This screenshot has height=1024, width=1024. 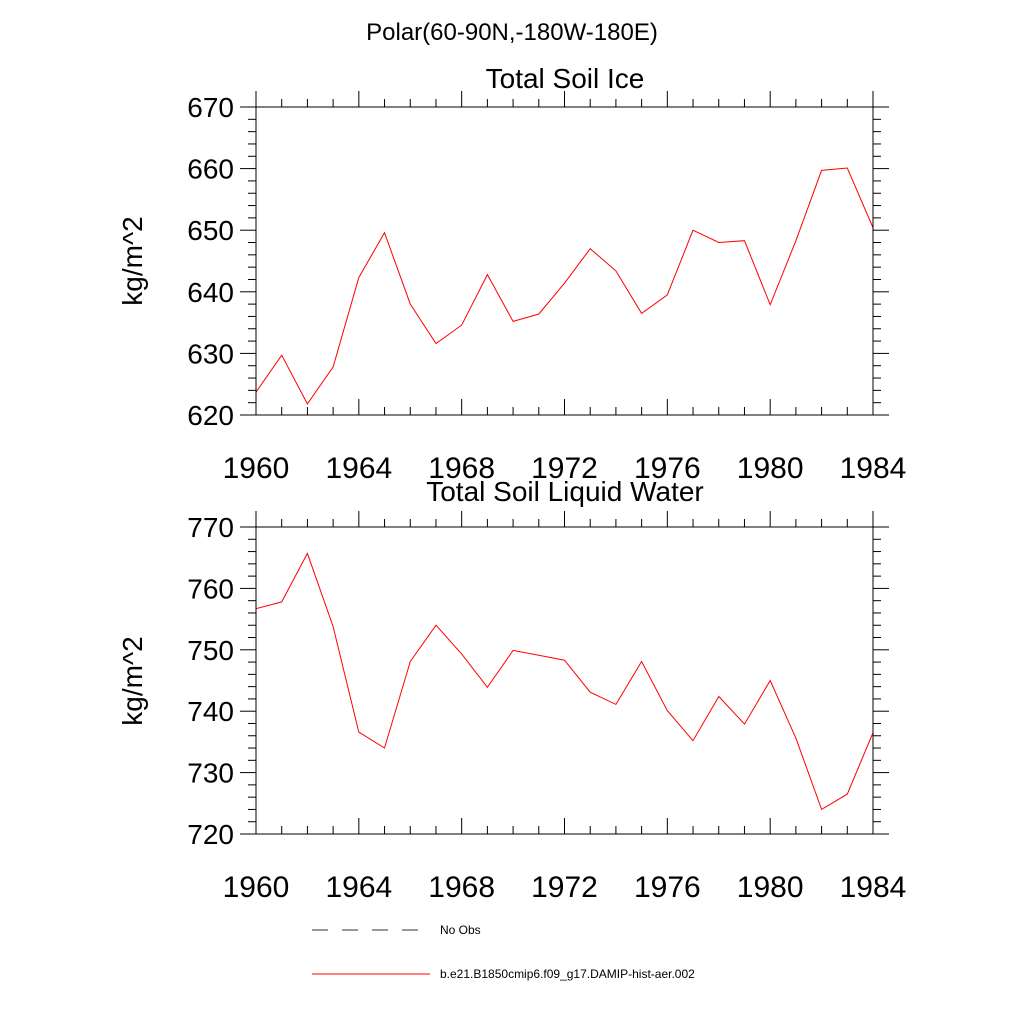 What do you see at coordinates (210, 834) in the screenshot?
I see `y-tick-label: 720` at bounding box center [210, 834].